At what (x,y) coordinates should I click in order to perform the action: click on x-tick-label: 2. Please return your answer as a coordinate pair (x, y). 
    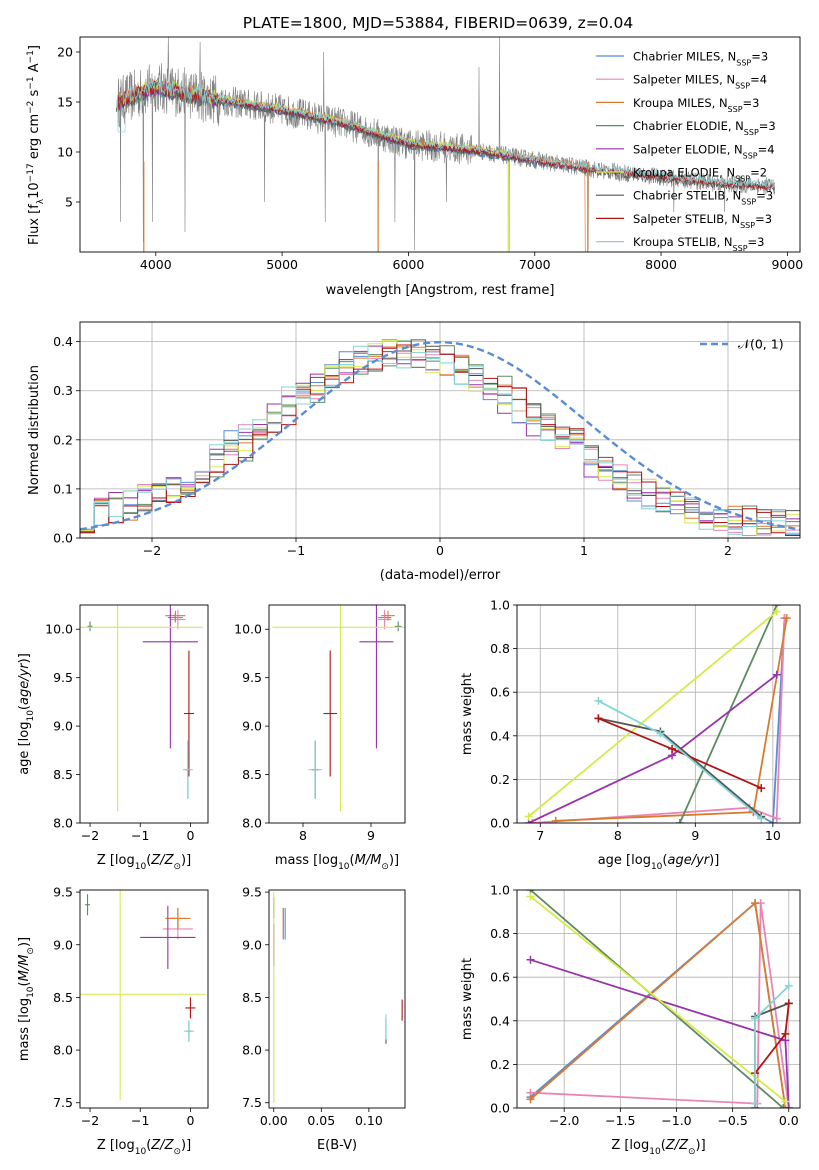
    Looking at the image, I should click on (728, 550).